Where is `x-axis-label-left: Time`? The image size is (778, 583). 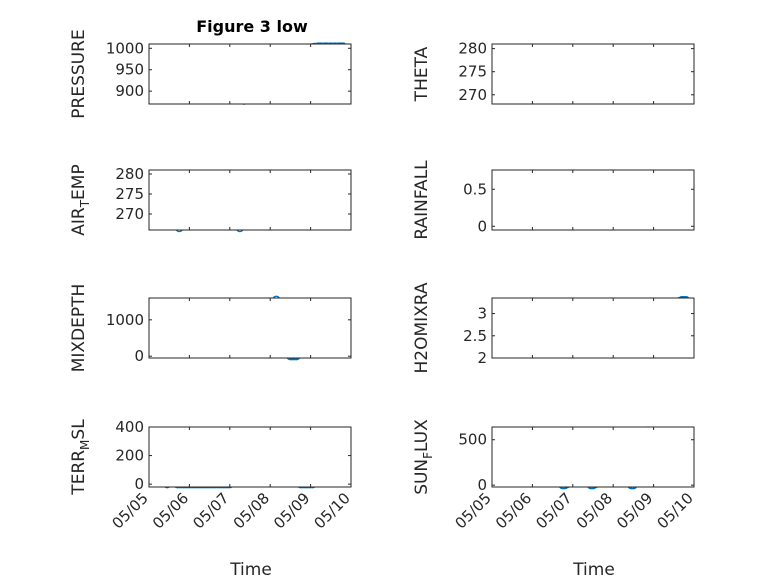 x-axis-label-left: Time is located at coordinates (250, 570).